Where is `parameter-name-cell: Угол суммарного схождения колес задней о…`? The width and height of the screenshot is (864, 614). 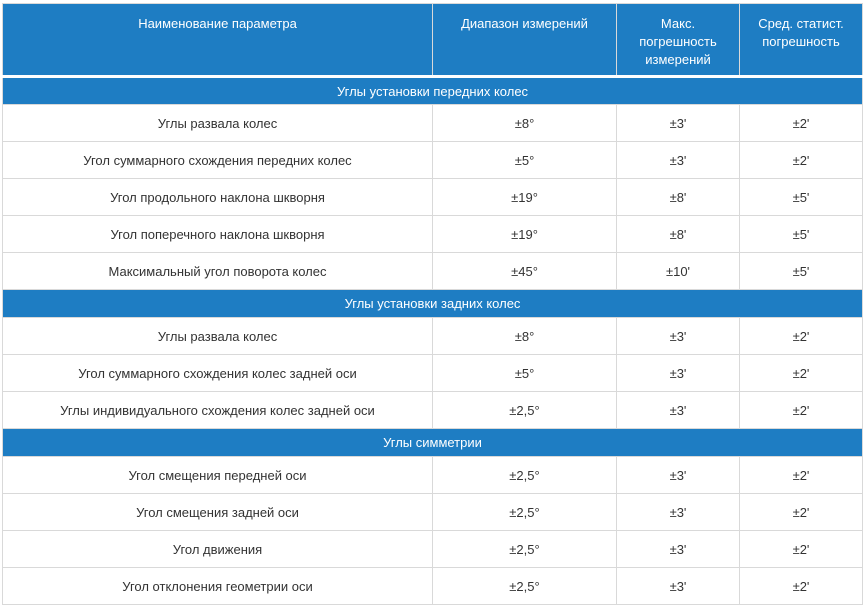 parameter-name-cell: Угол суммарного схождения колес задней о… is located at coordinates (217, 373).